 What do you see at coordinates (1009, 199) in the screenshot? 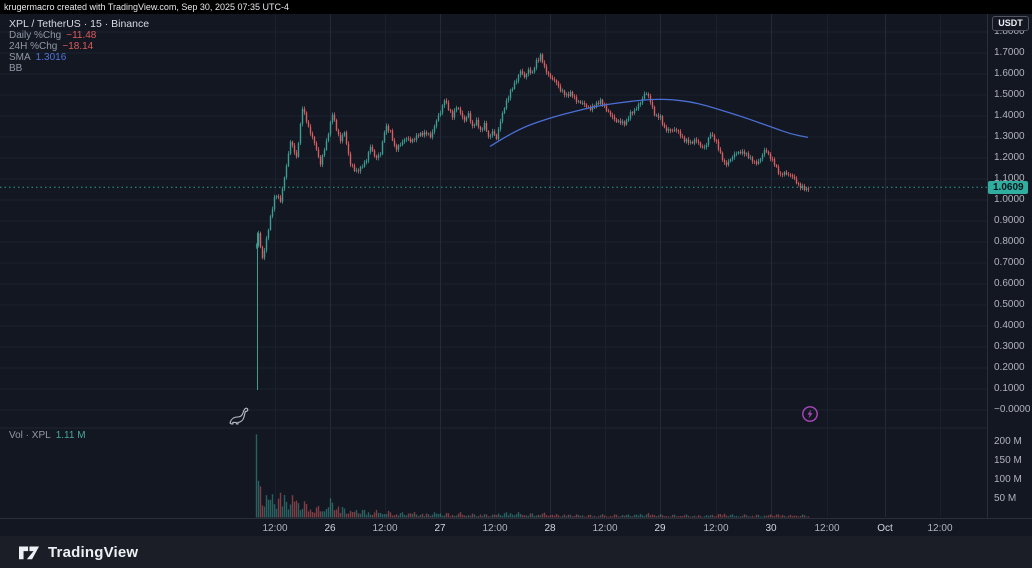
I see `price-tick-label: 1.0000` at bounding box center [1009, 199].